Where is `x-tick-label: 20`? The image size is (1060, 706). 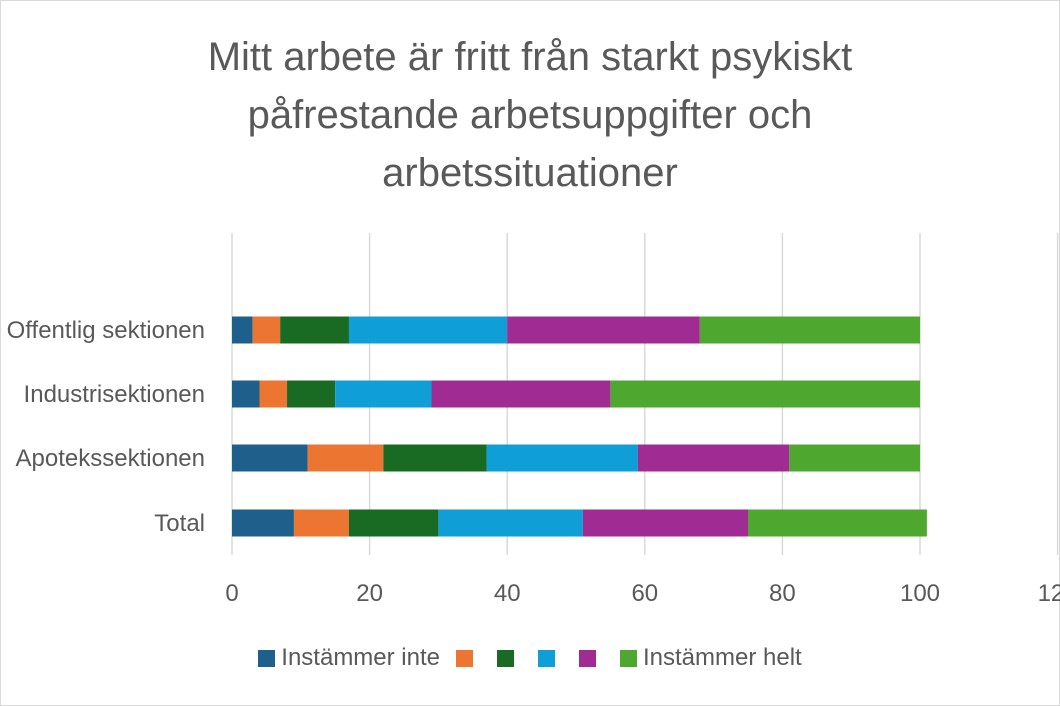
x-tick-label: 20 is located at coordinates (369, 593).